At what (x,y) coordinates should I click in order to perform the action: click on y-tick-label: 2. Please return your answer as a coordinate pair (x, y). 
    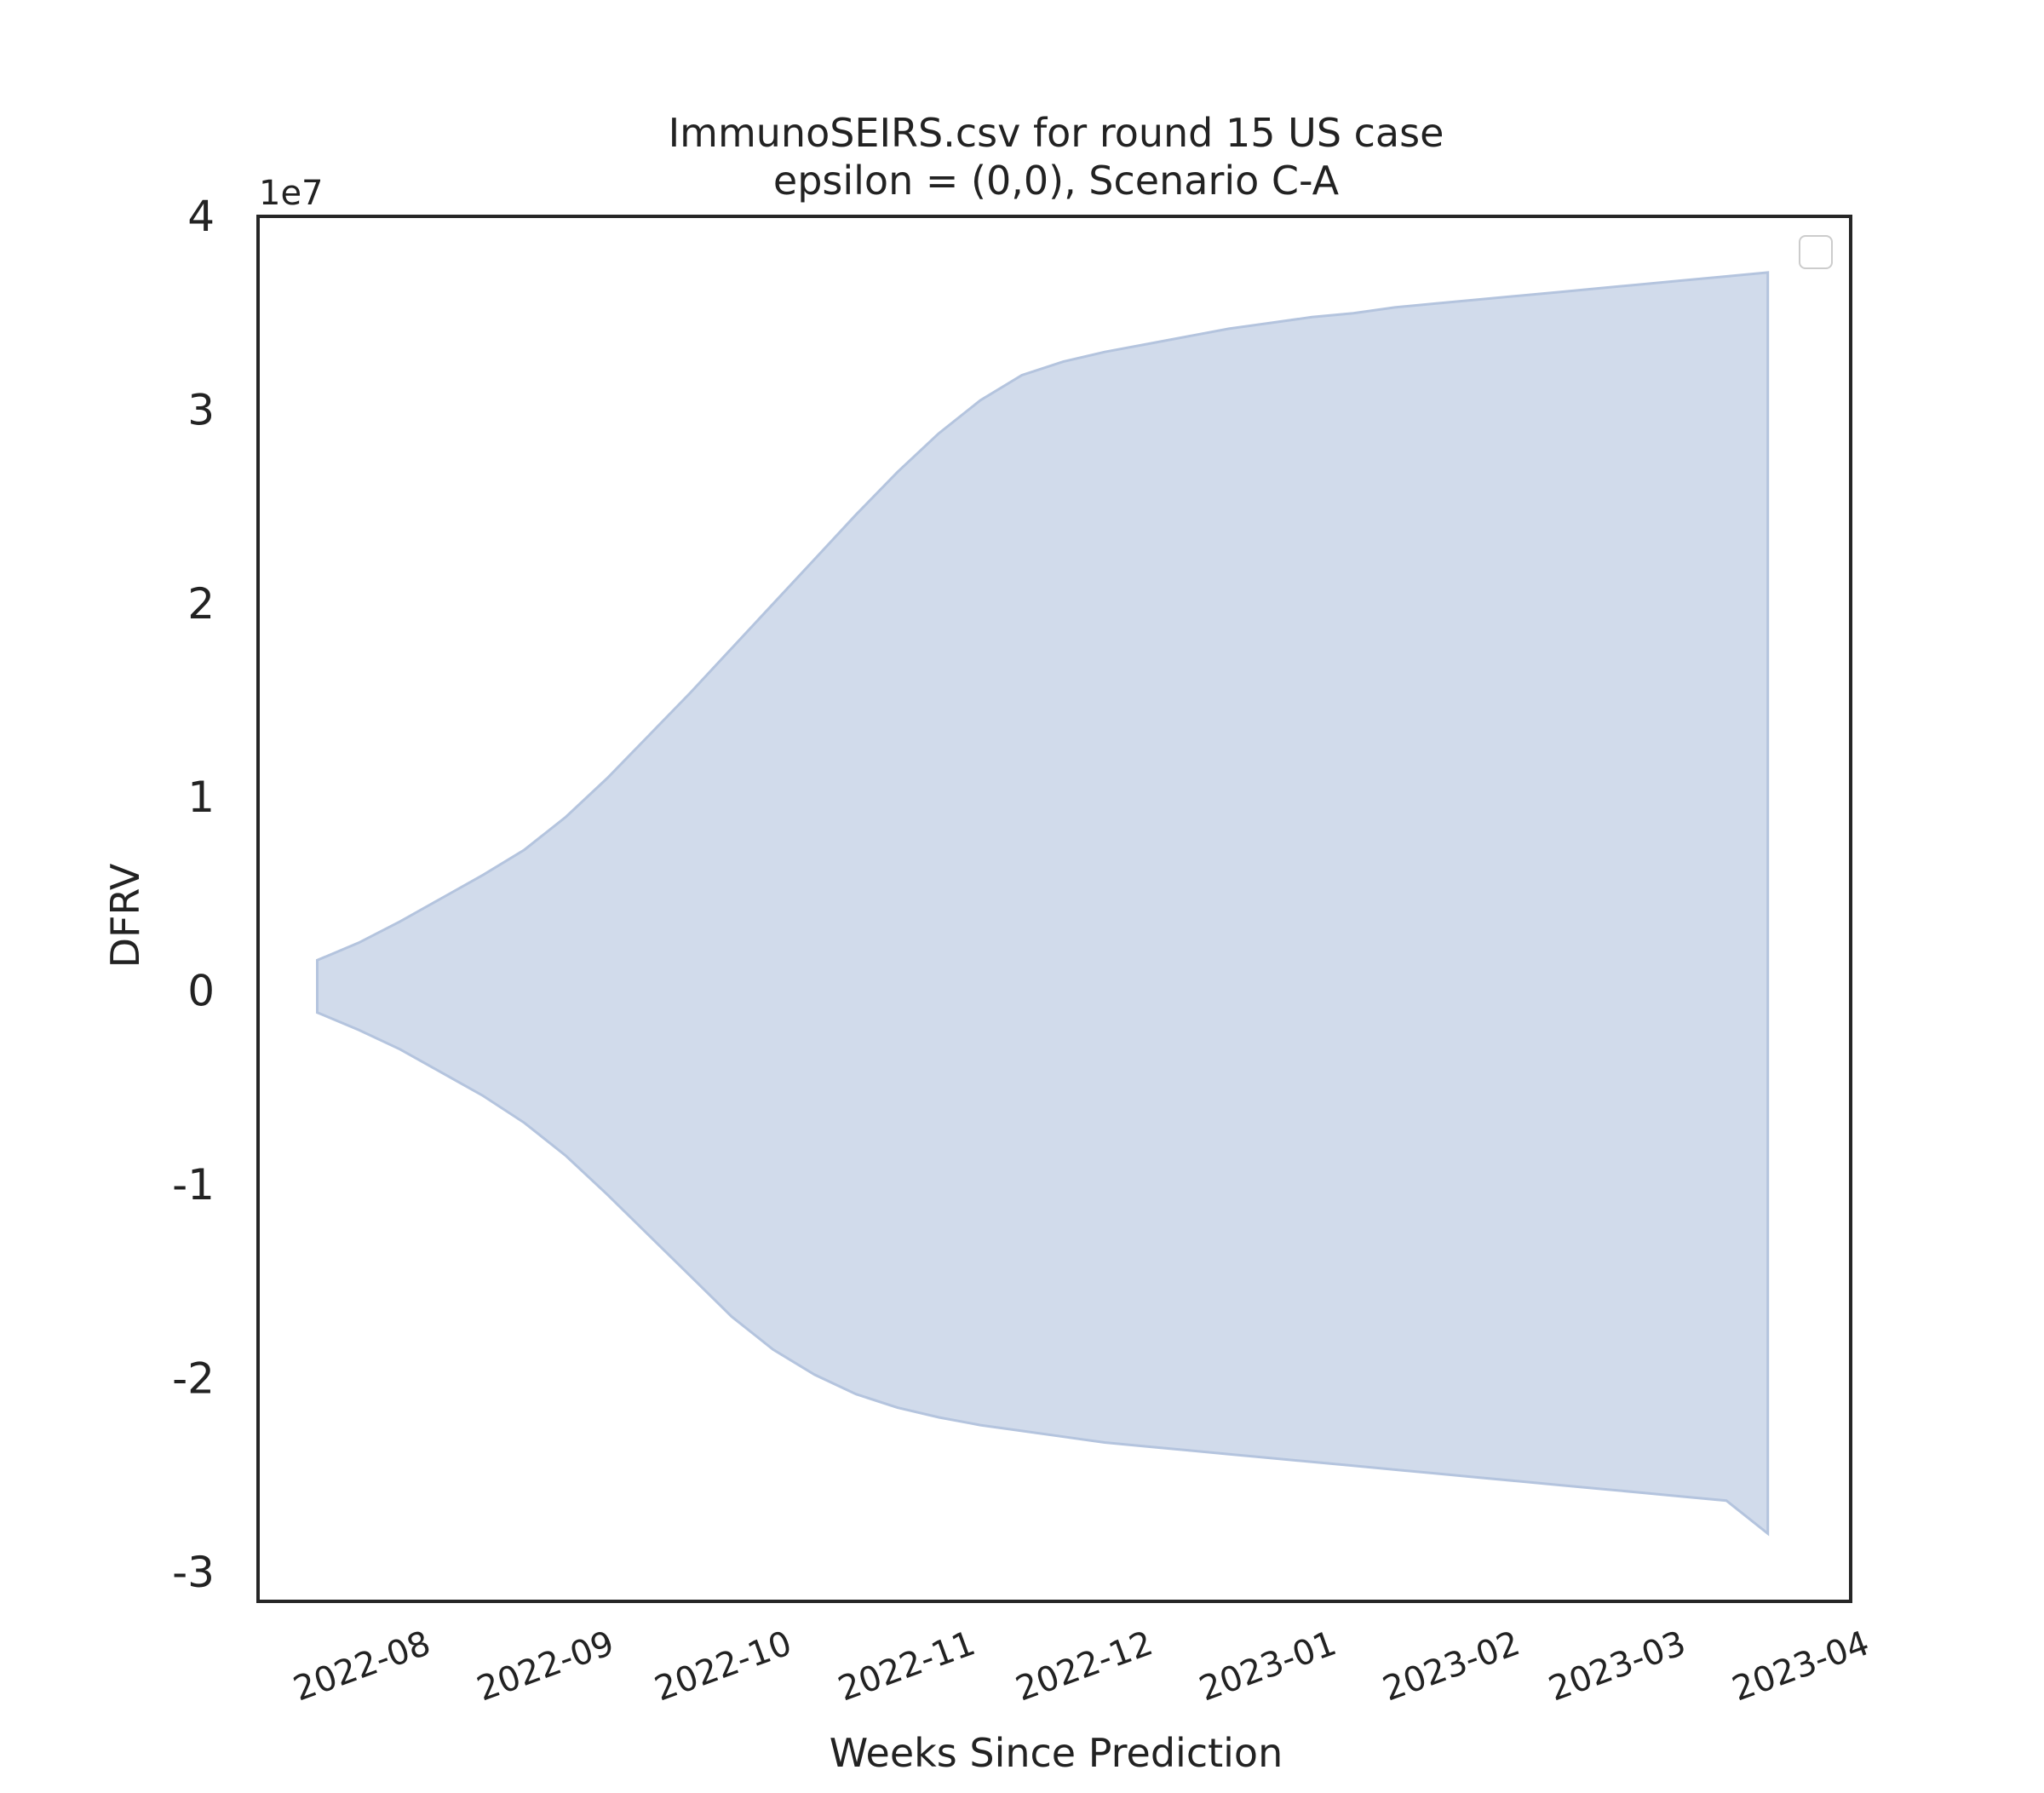
    Looking at the image, I should click on (201, 604).